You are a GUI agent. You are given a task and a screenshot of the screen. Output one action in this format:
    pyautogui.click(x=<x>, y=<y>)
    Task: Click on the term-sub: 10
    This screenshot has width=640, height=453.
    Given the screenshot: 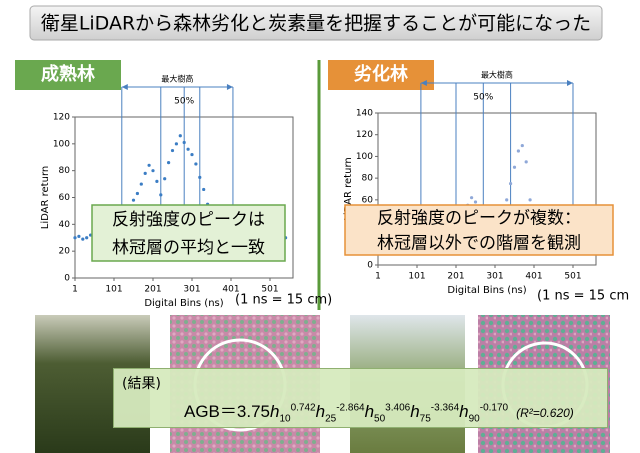 What is the action you would take?
    pyautogui.click(x=285, y=419)
    